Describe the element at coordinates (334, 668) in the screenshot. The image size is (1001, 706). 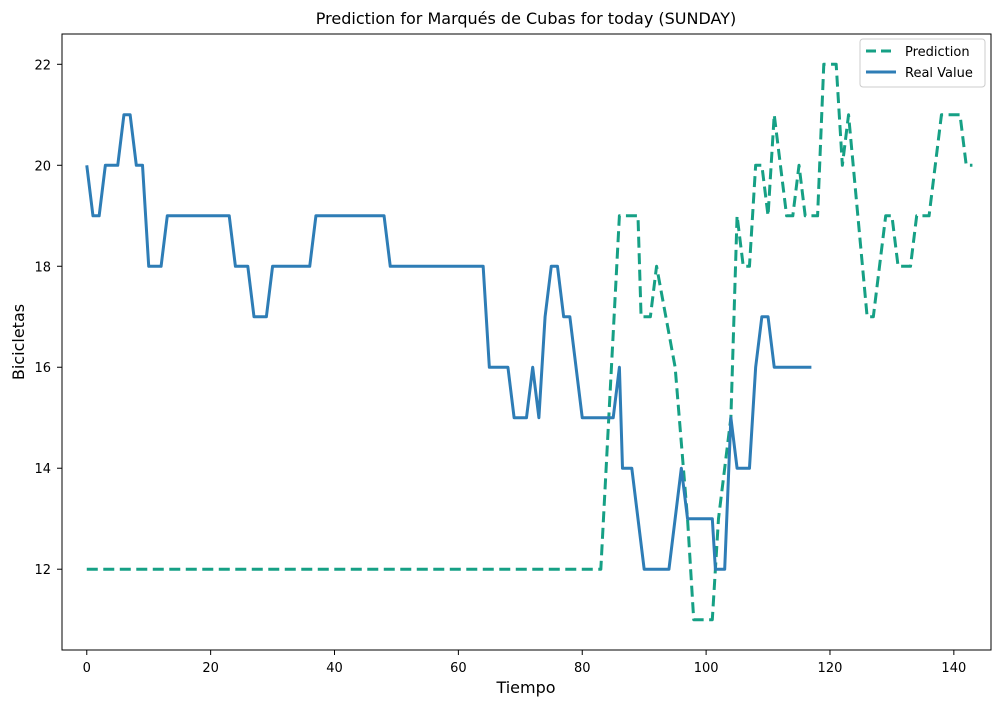
I see `x-tick-label: 40` at that location.